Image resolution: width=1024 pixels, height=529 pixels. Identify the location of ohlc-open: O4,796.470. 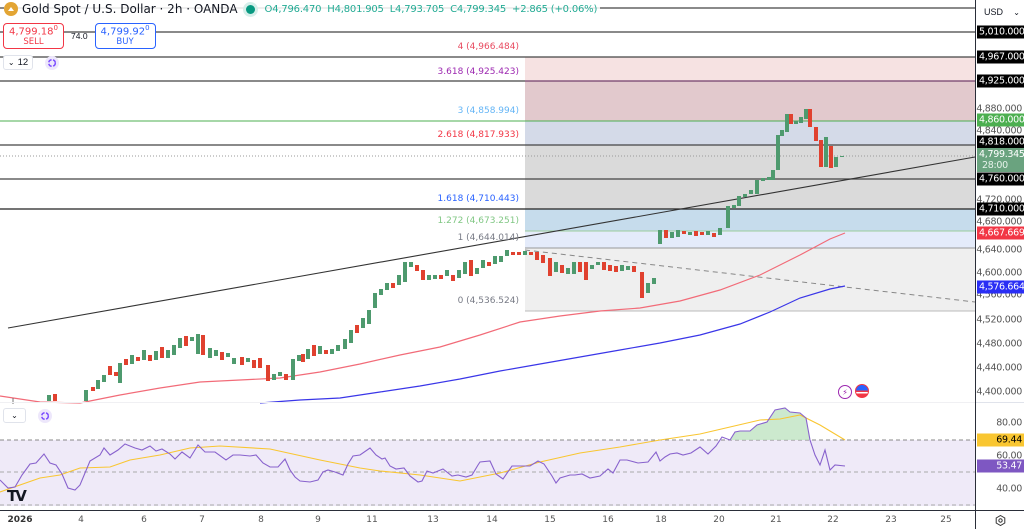
(293, 9).